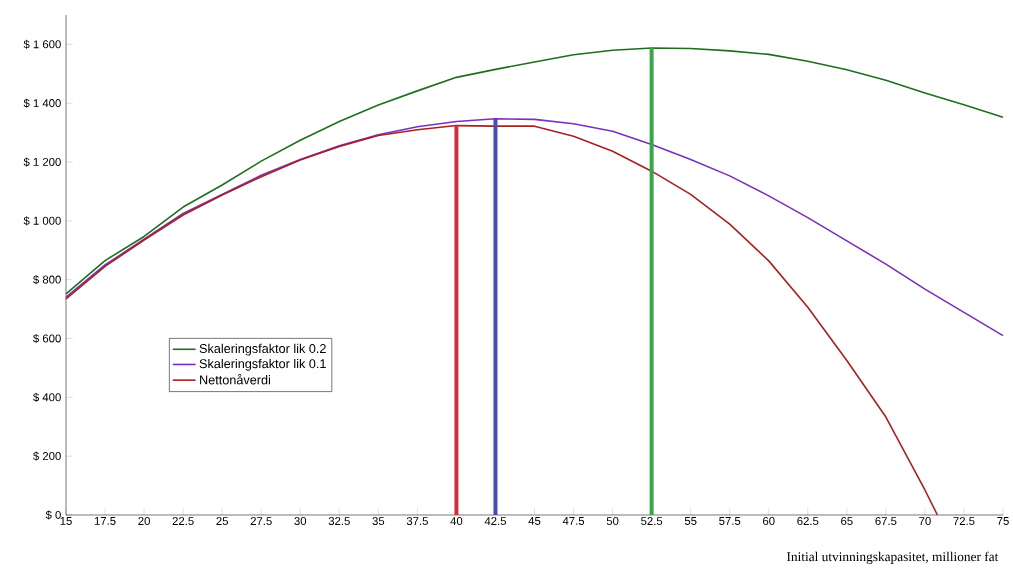 The height and width of the screenshot is (573, 1013). I want to click on x-tick-label: 15, so click(66, 521).